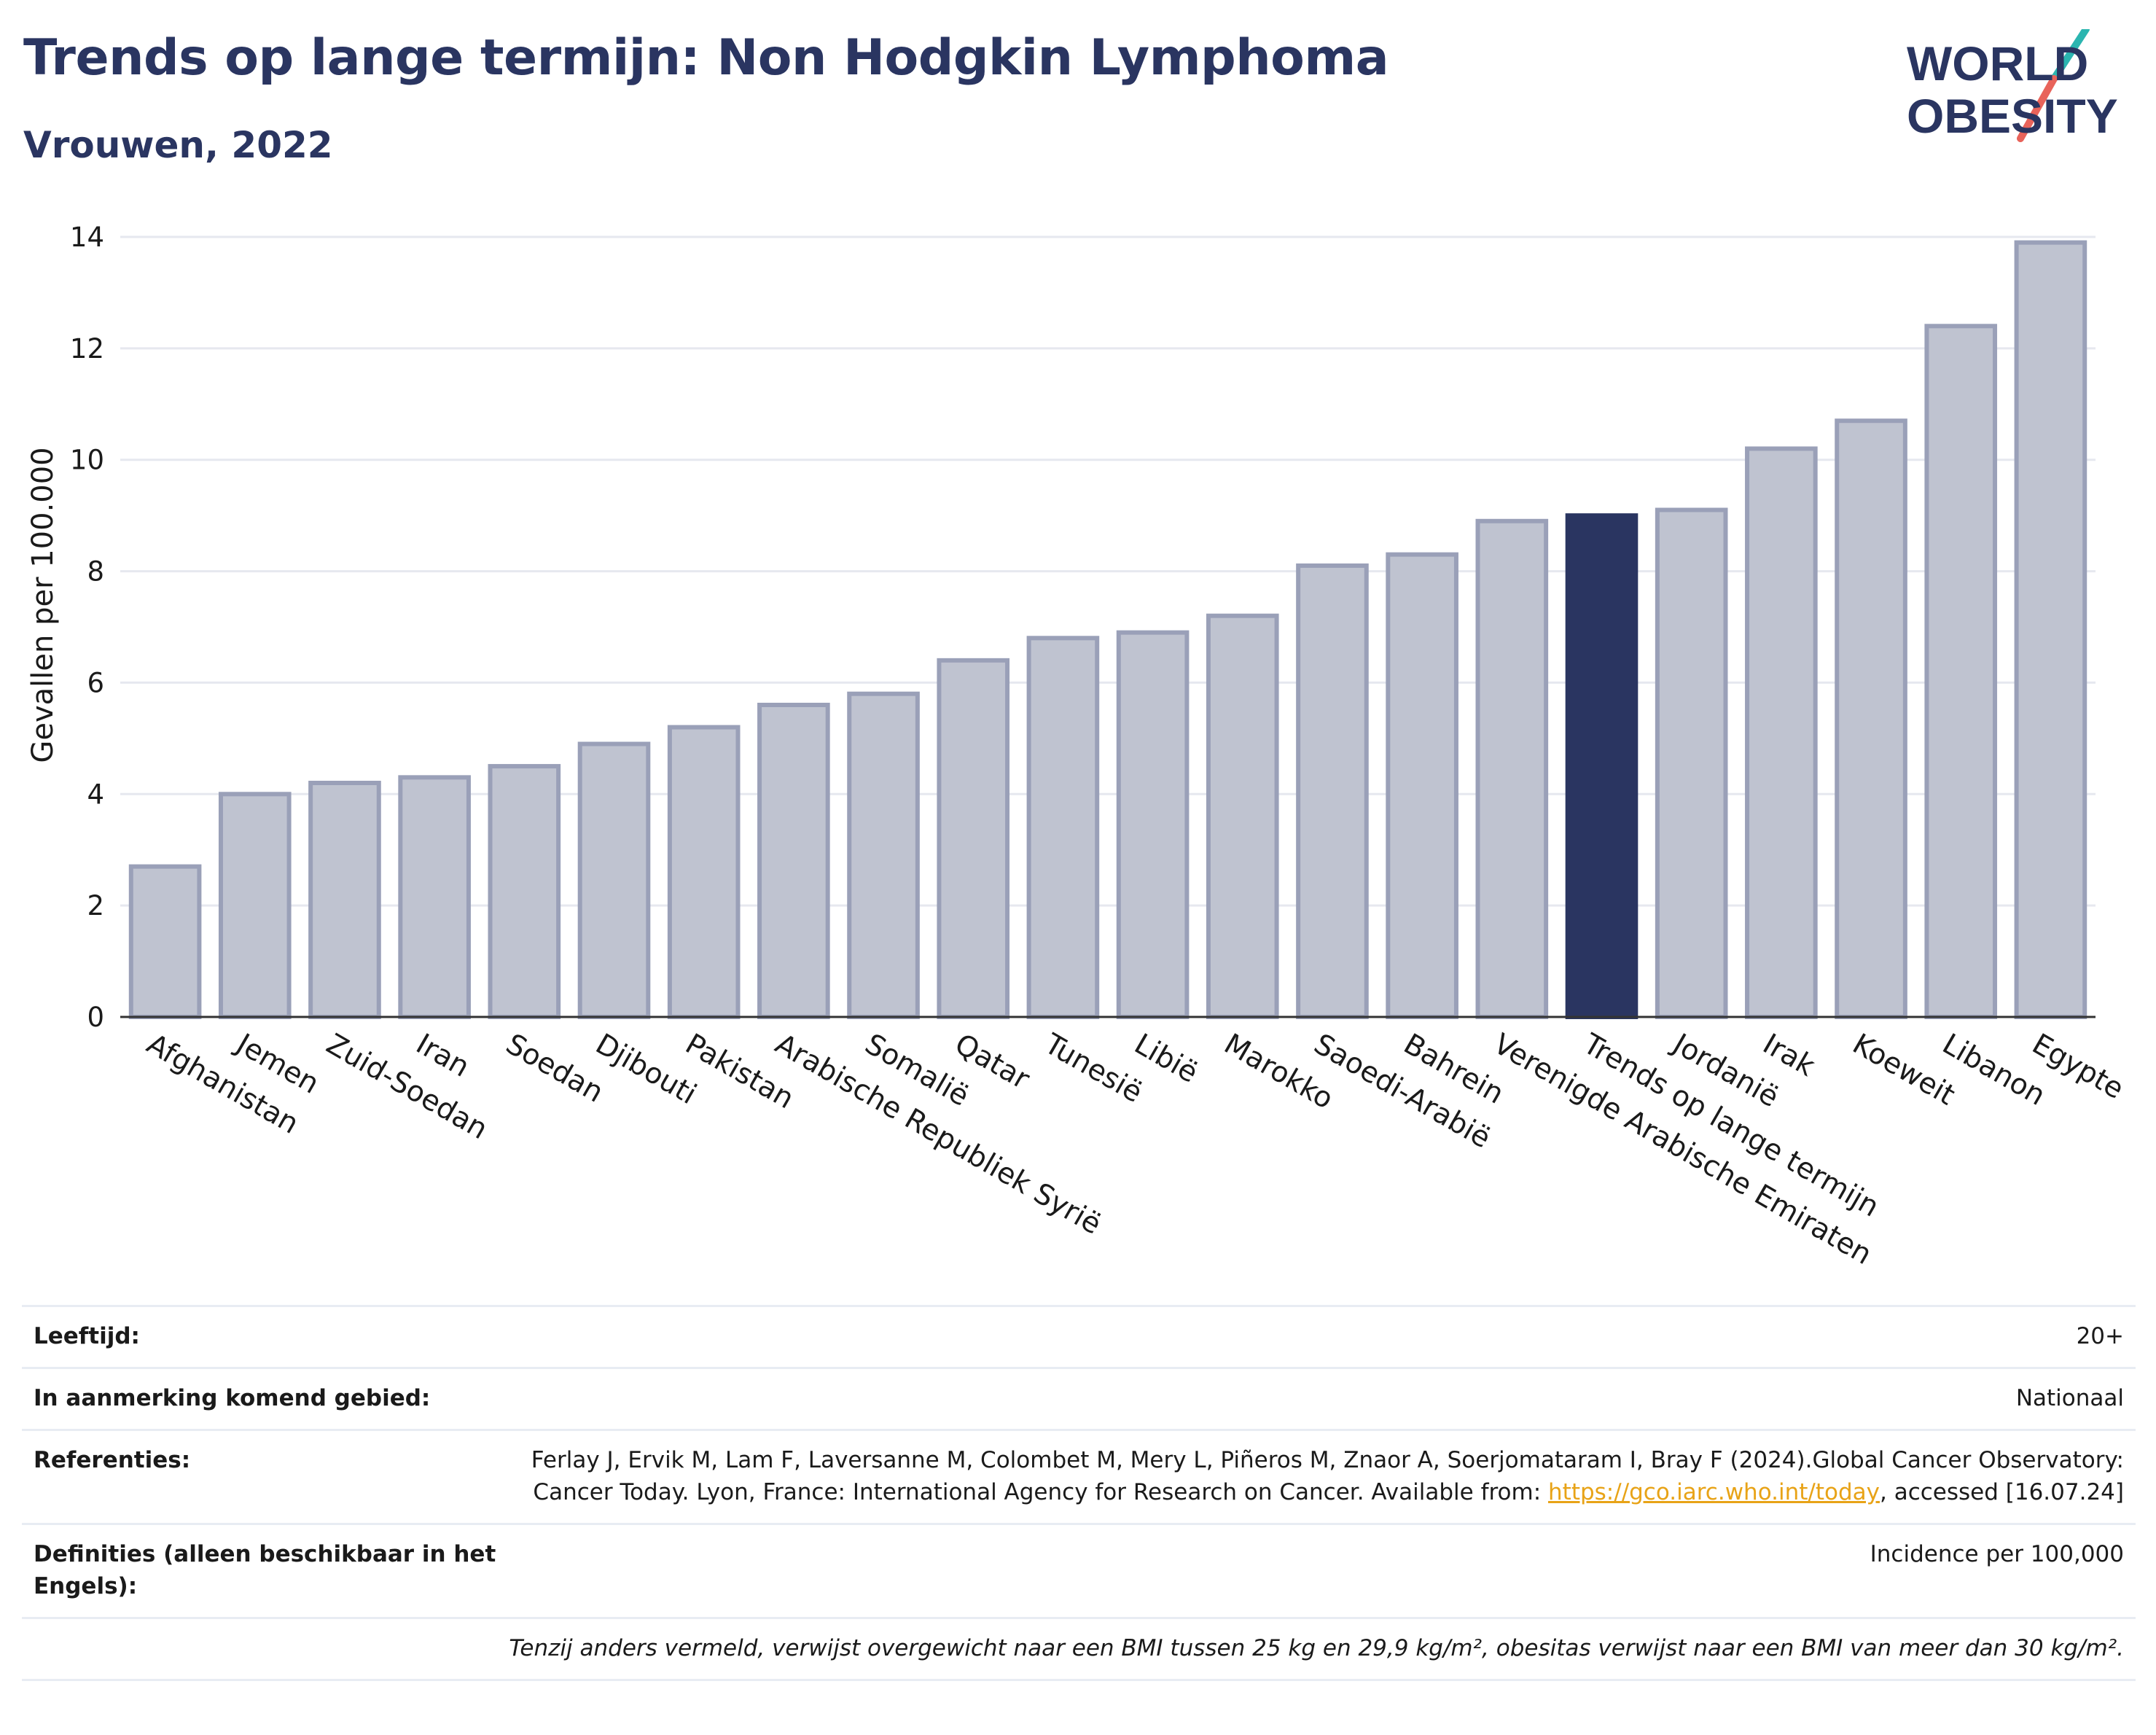 This screenshot has width=2156, height=1735. I want to click on info-value-definitions: Incidence per 100,000, so click(1324, 1571).